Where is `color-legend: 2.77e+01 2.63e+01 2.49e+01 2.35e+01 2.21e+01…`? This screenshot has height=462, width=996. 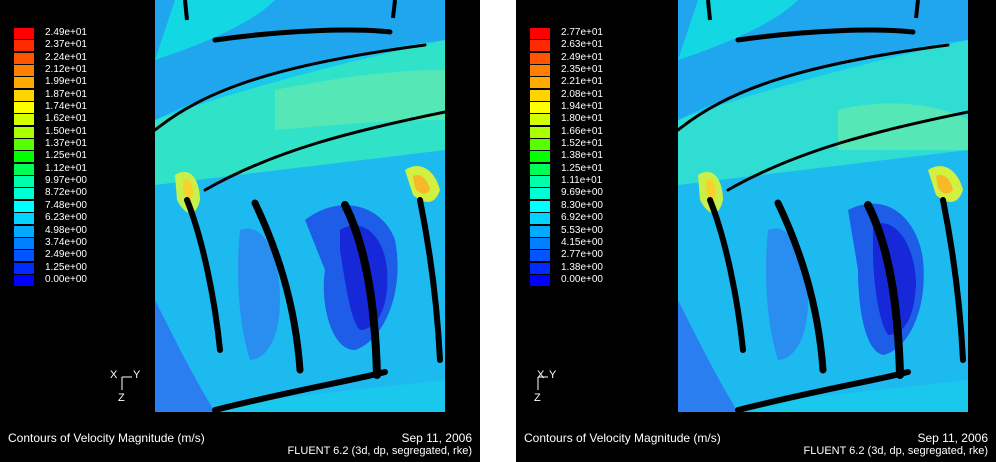 color-legend: 2.77e+01 2.63e+01 2.49e+01 2.35e+01 2.21e+01… is located at coordinates (590, 156).